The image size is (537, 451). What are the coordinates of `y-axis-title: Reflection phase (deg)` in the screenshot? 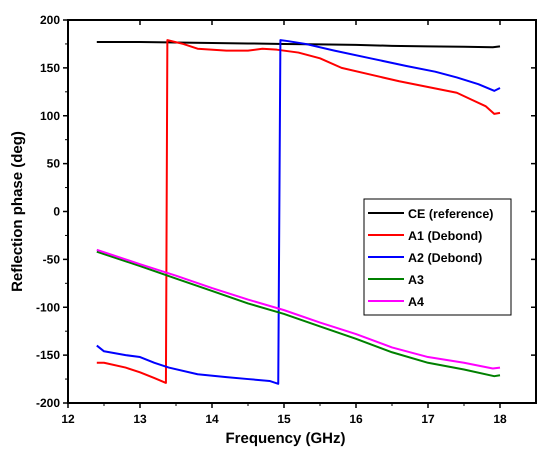 It's located at (17, 211).